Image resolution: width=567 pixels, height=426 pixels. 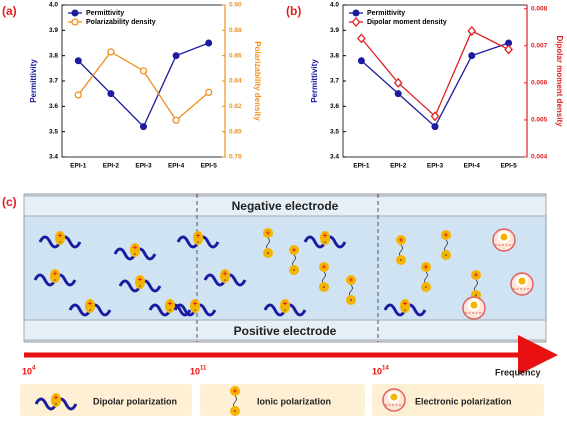 I want to click on y2-tick-label: 0.82, so click(x=235, y=106).